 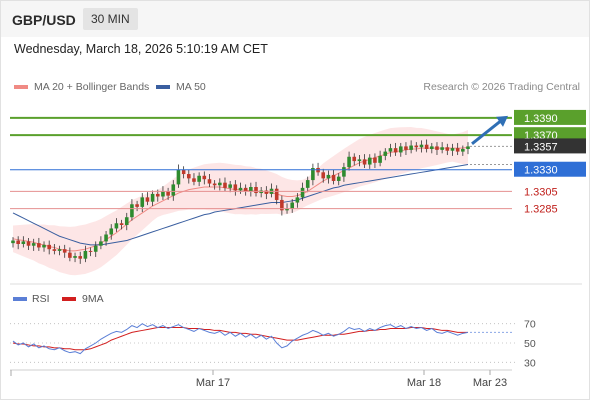 I want to click on rsi-legend-swatch, so click(x=20, y=299).